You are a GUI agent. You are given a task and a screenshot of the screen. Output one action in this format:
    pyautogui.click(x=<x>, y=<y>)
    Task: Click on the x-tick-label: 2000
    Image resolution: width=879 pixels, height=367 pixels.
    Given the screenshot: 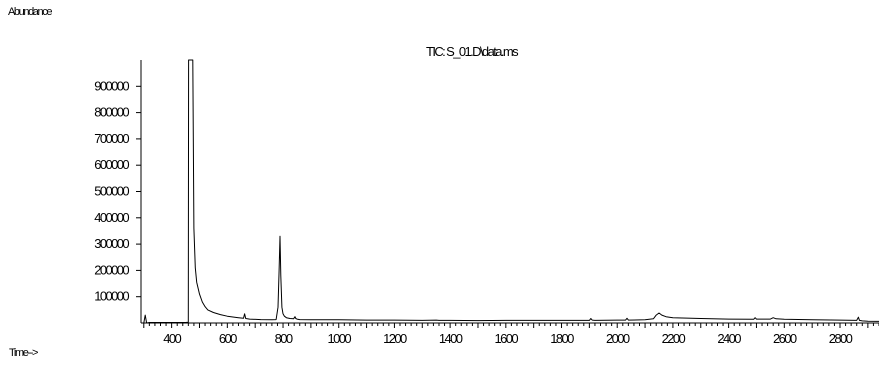 What is the action you would take?
    pyautogui.click(x=618, y=338)
    